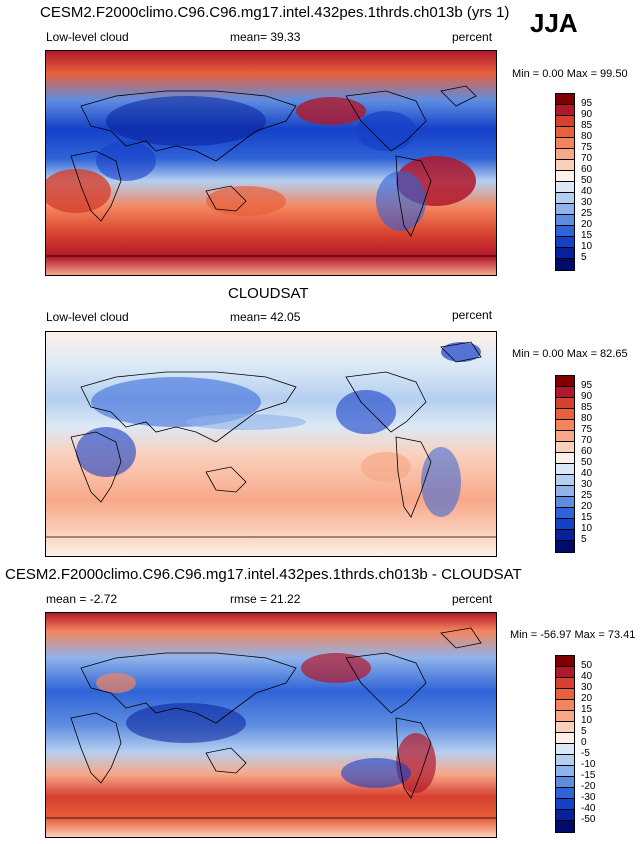 The image size is (644, 844). Describe the element at coordinates (588, 775) in the screenshot. I see `colorbar-tick-label: -15` at that location.